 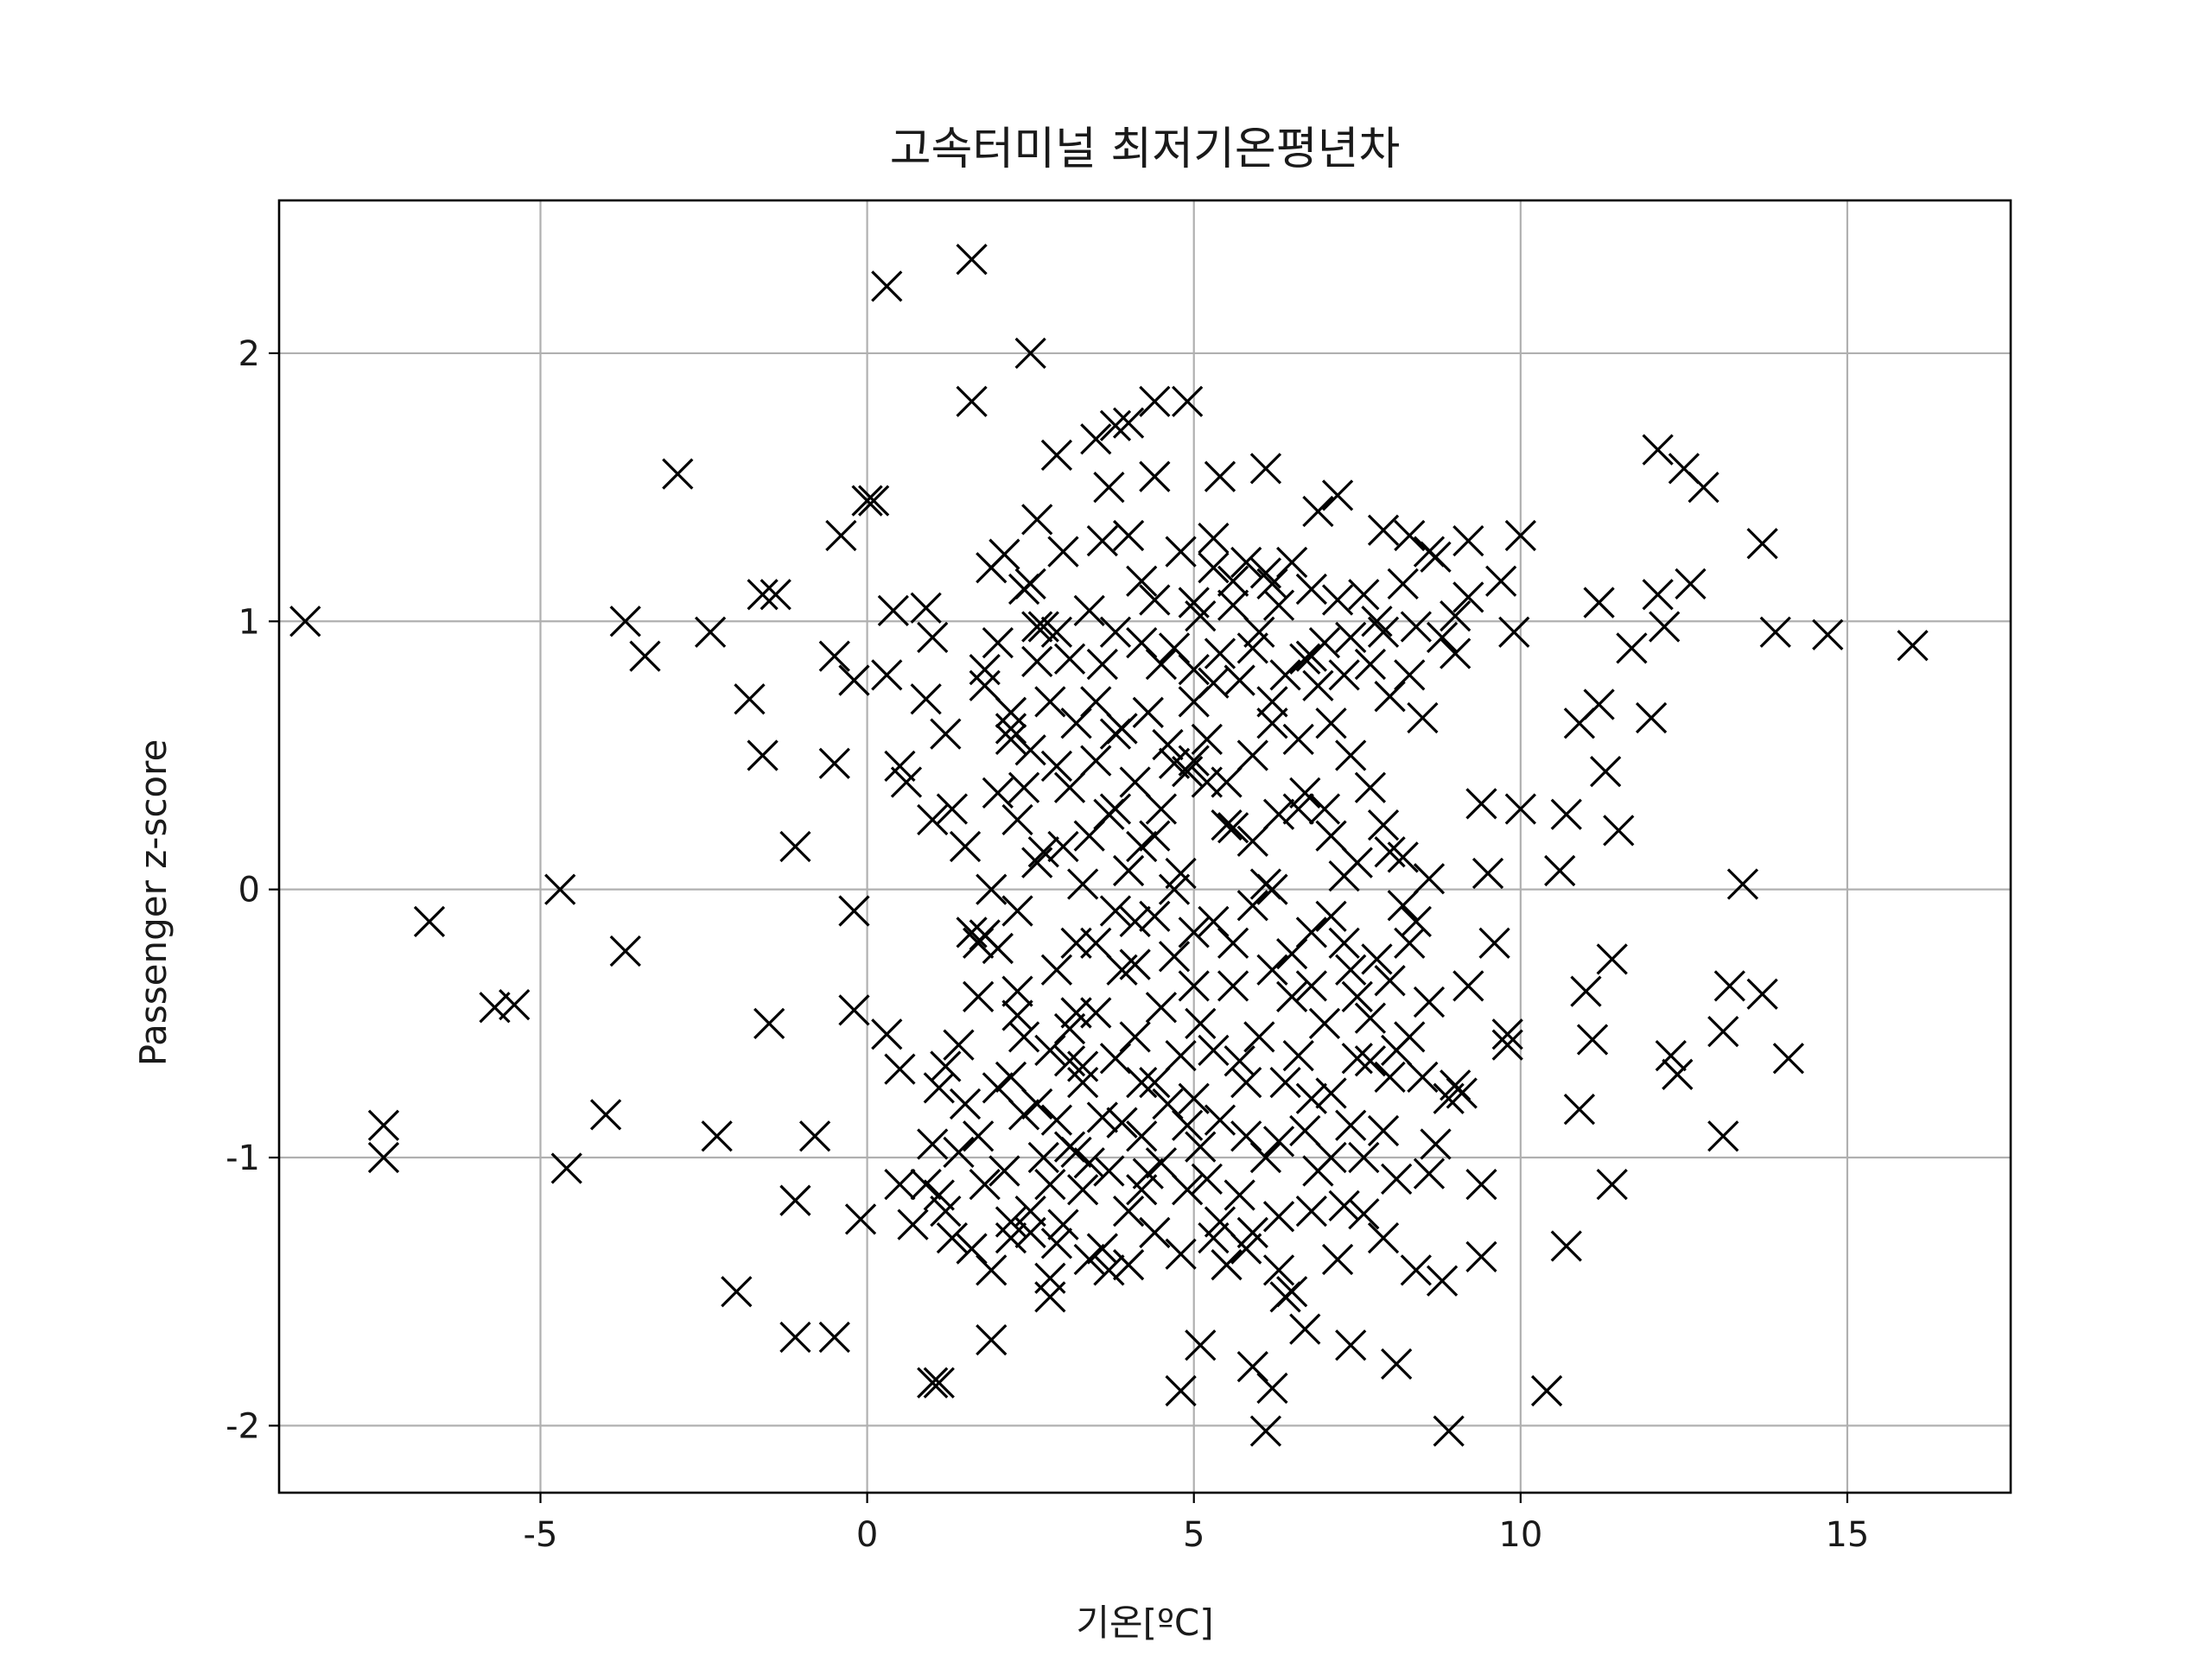 I want to click on x-tick-label: -5, so click(x=541, y=1535).